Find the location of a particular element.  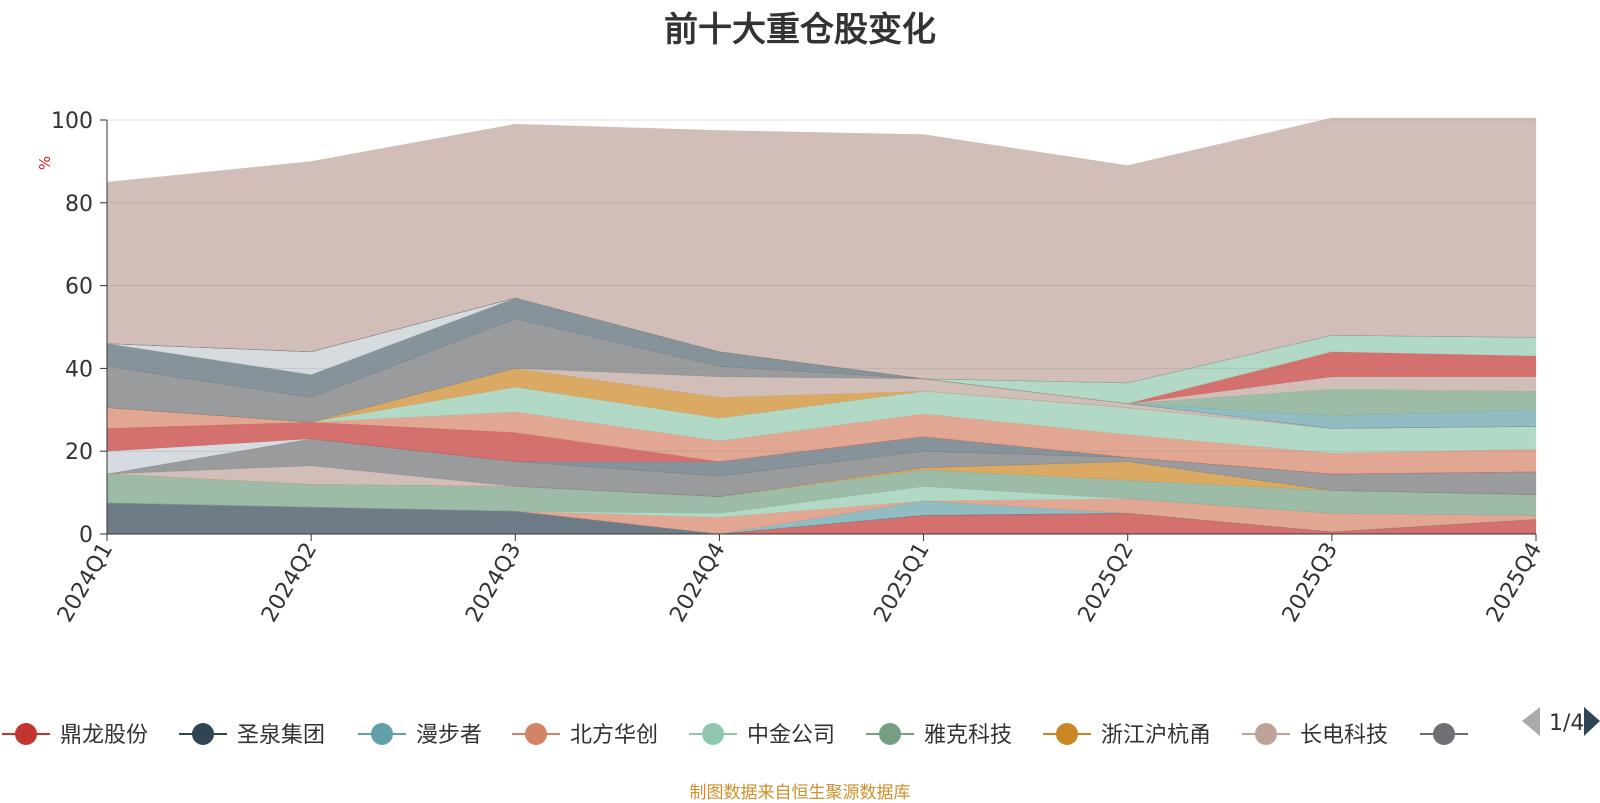

legend-label-3: 北方华创 is located at coordinates (614, 735).